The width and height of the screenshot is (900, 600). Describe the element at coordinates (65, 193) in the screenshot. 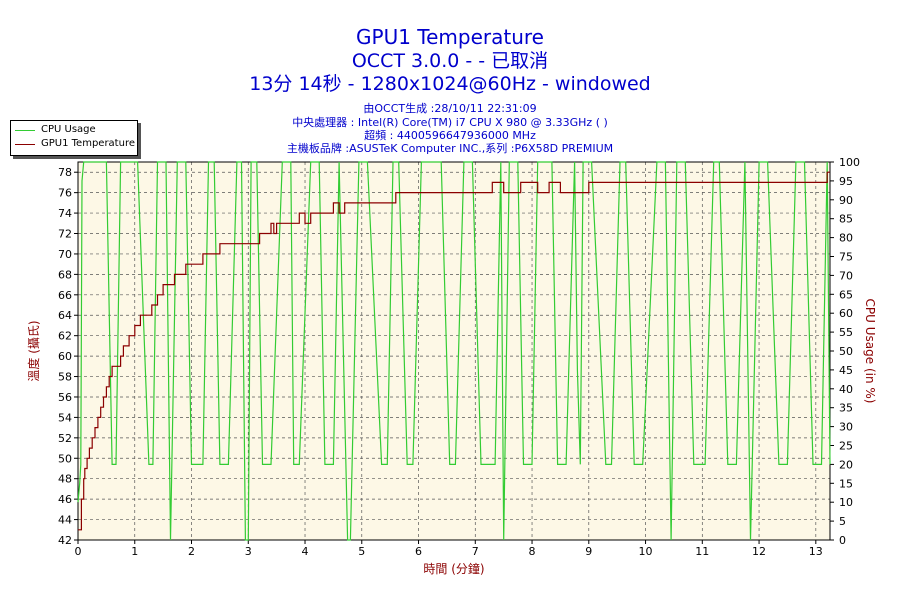

I see `y-left-tick-label: 76` at that location.